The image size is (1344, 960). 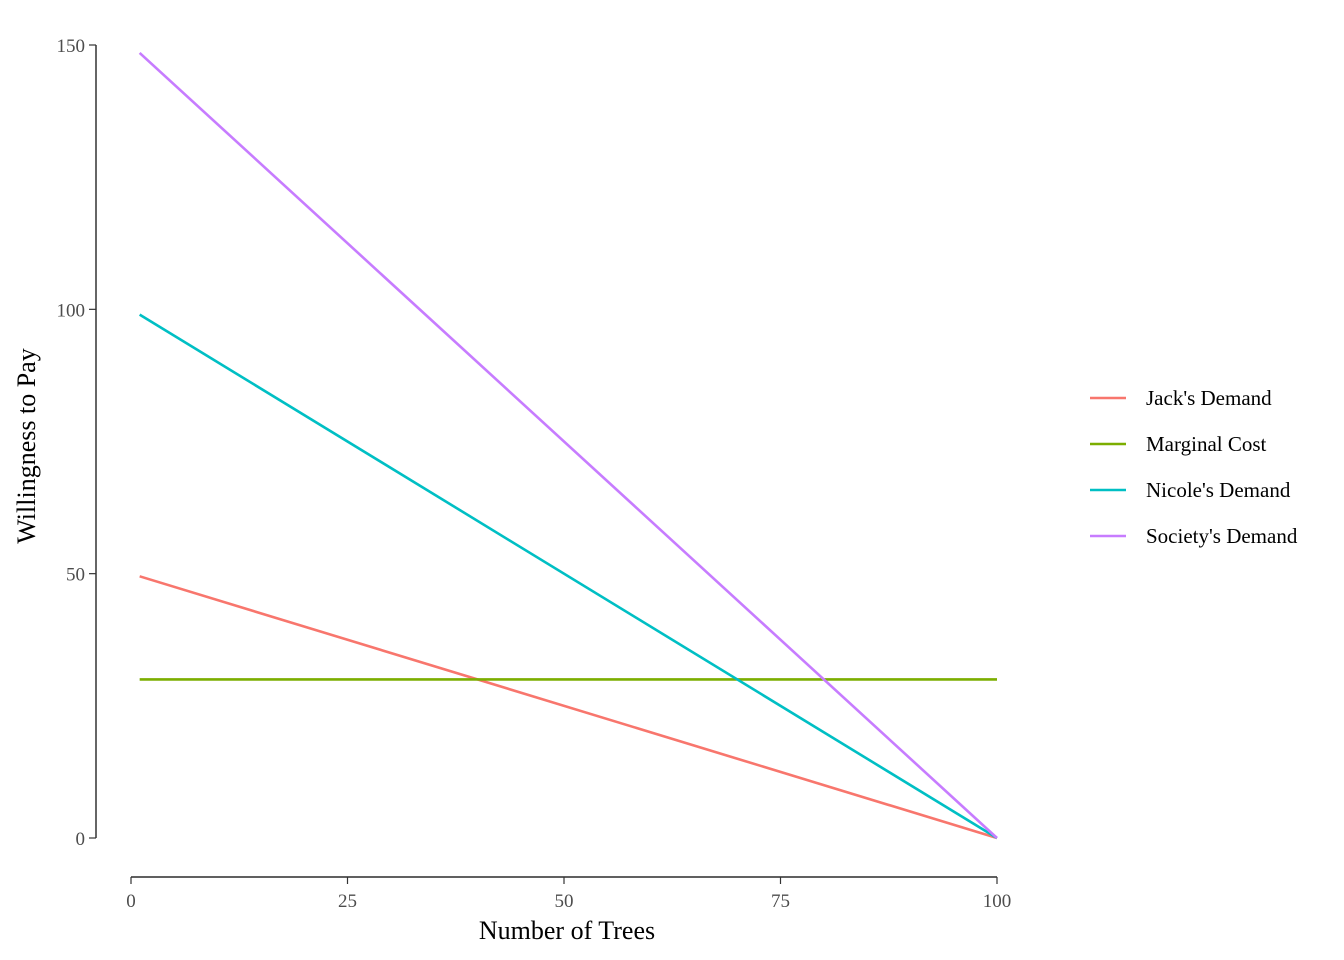 I want to click on legend-label-3: Society's Demand, so click(x=1222, y=536).